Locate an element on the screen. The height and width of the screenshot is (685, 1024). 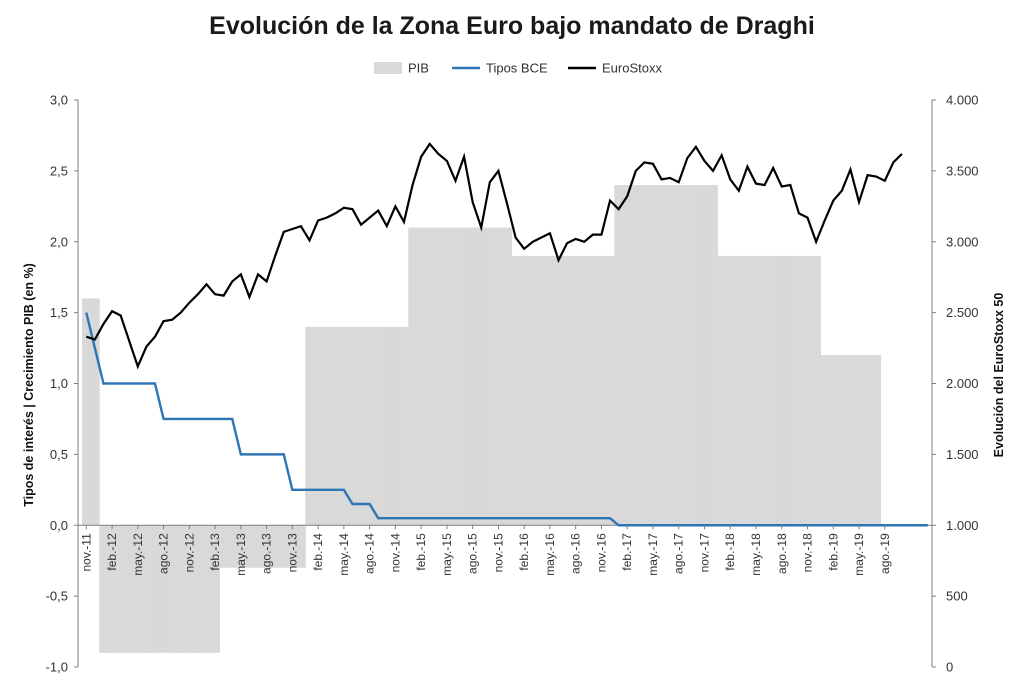
y-right-tick-label: 2.000 is located at coordinates (962, 383).